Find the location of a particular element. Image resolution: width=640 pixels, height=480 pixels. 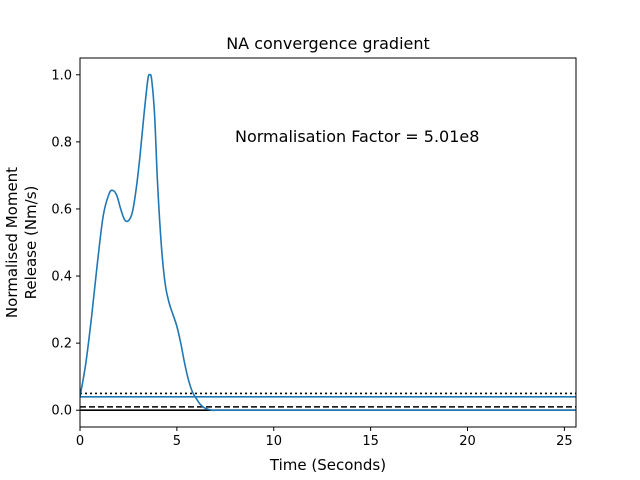

y-tick-label: 0.4 is located at coordinates (61, 277).